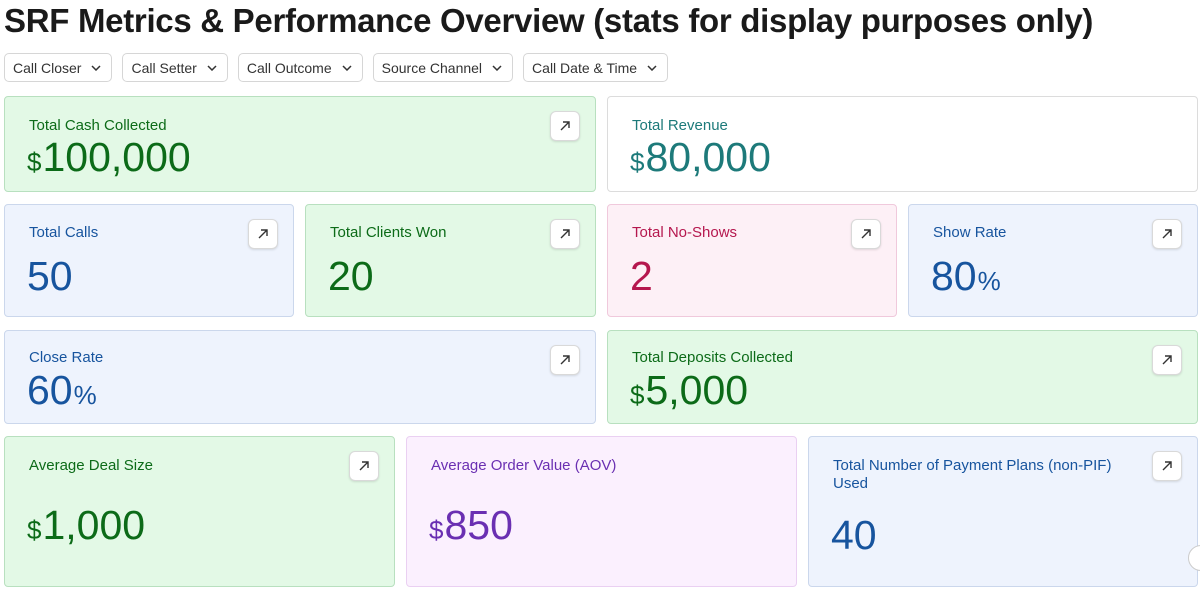 The image size is (1200, 589). I want to click on card-value: 60%, so click(62, 392).